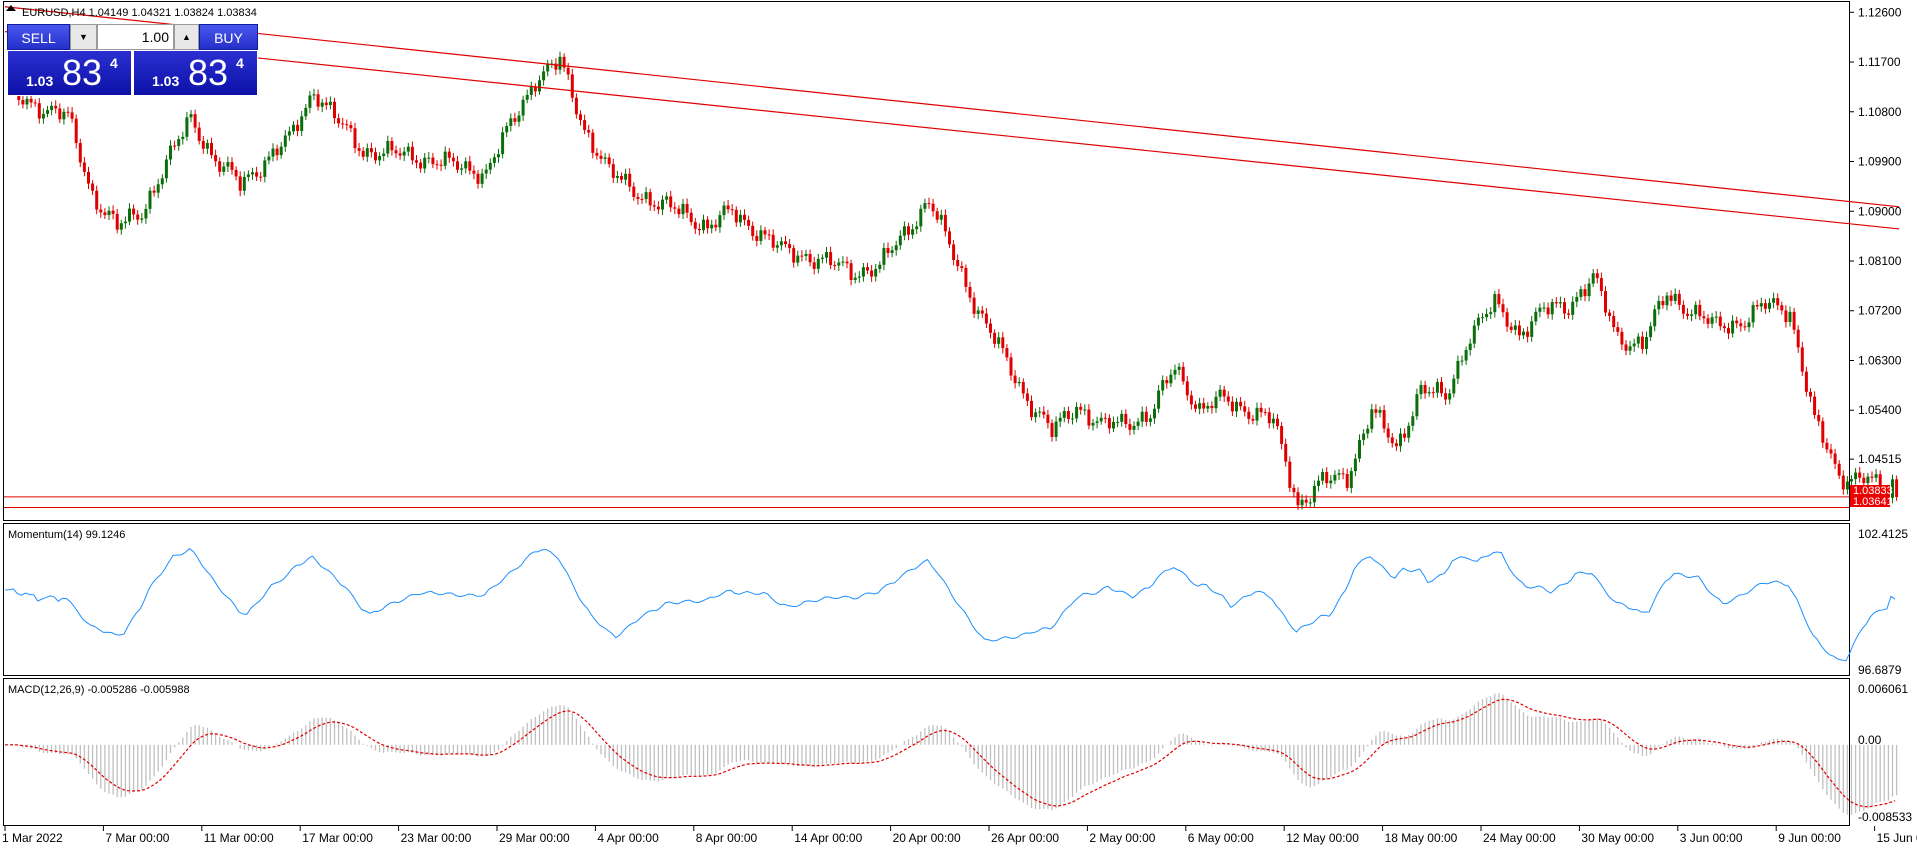  What do you see at coordinates (1883, 534) in the screenshot?
I see `momentum-max-label: 102.4125` at bounding box center [1883, 534].